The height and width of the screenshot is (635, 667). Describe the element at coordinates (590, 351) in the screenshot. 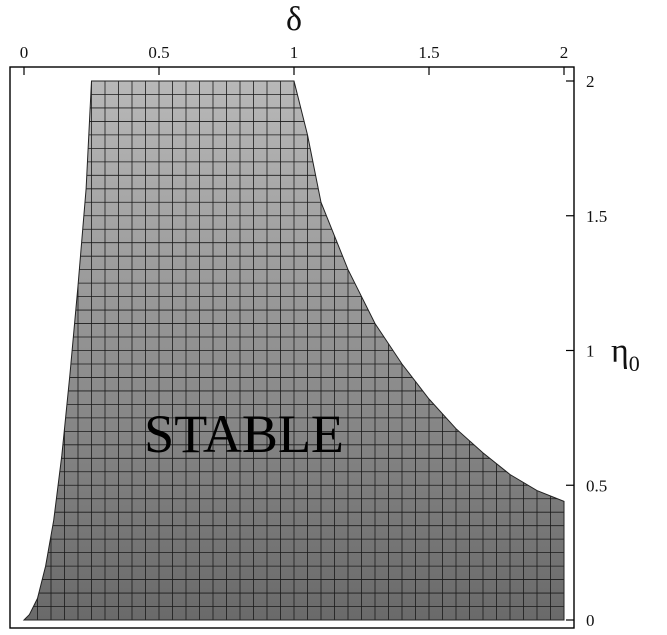

I see `y-tick-label: 1` at that location.